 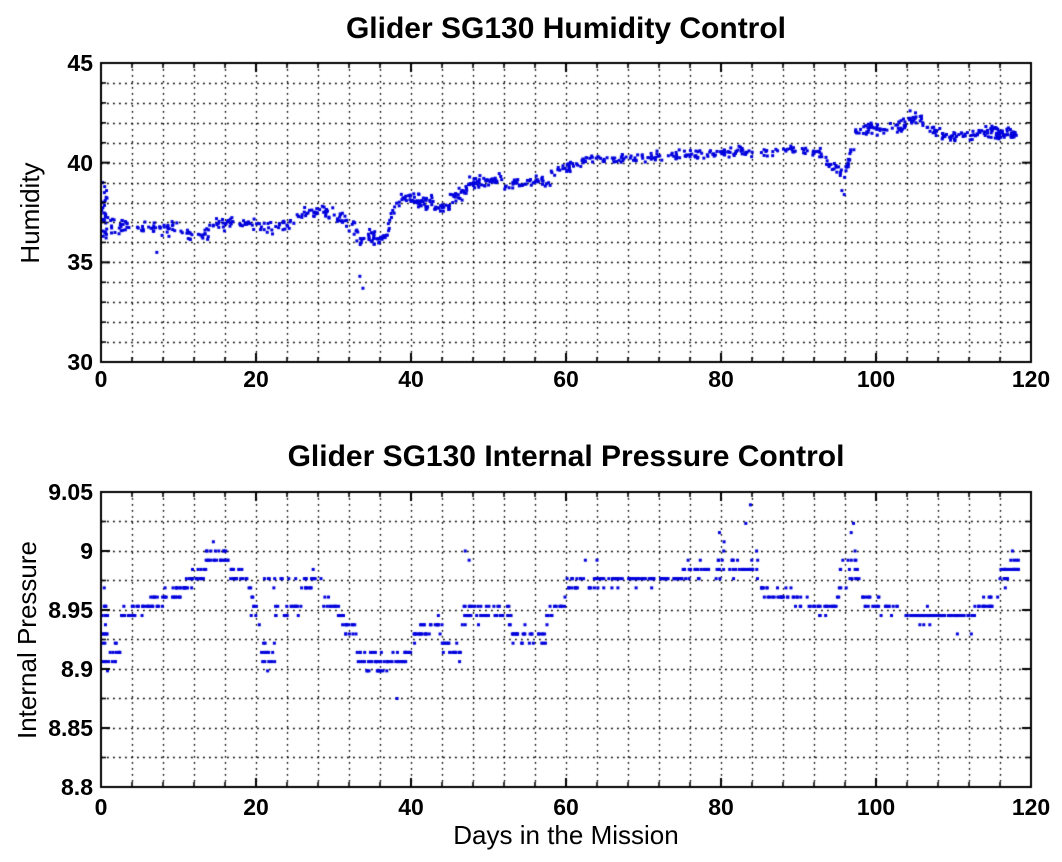 What do you see at coordinates (566, 835) in the screenshot?
I see `x-axis-label: Days in the Mission` at bounding box center [566, 835].